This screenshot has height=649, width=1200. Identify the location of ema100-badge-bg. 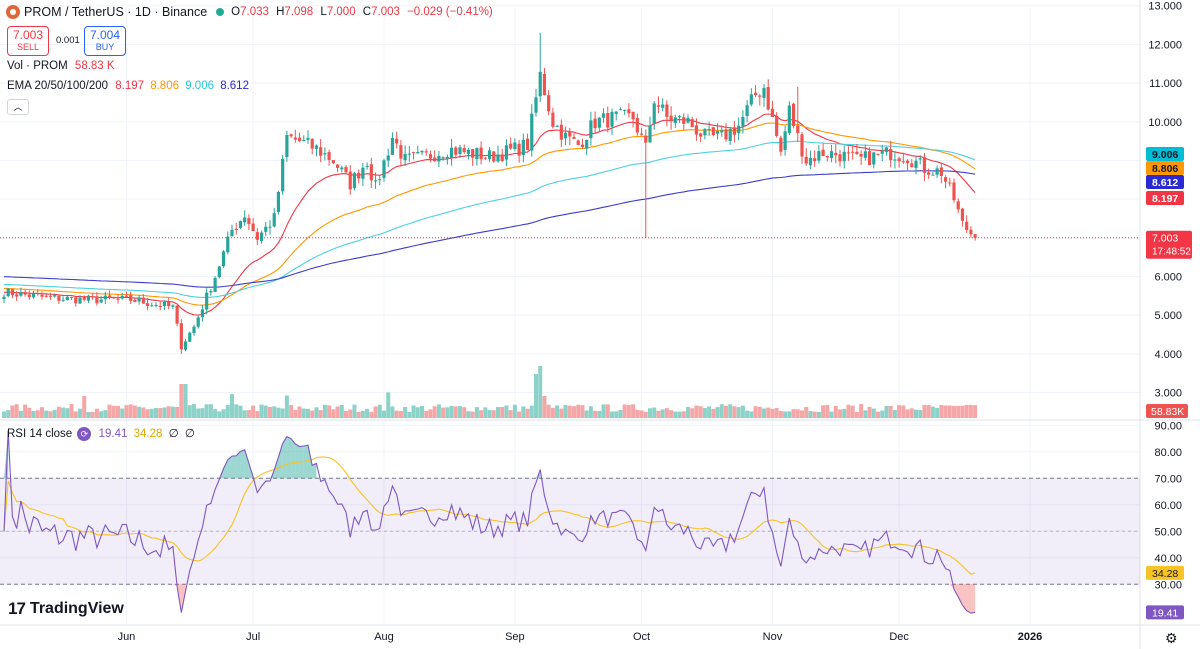
(1165, 154).